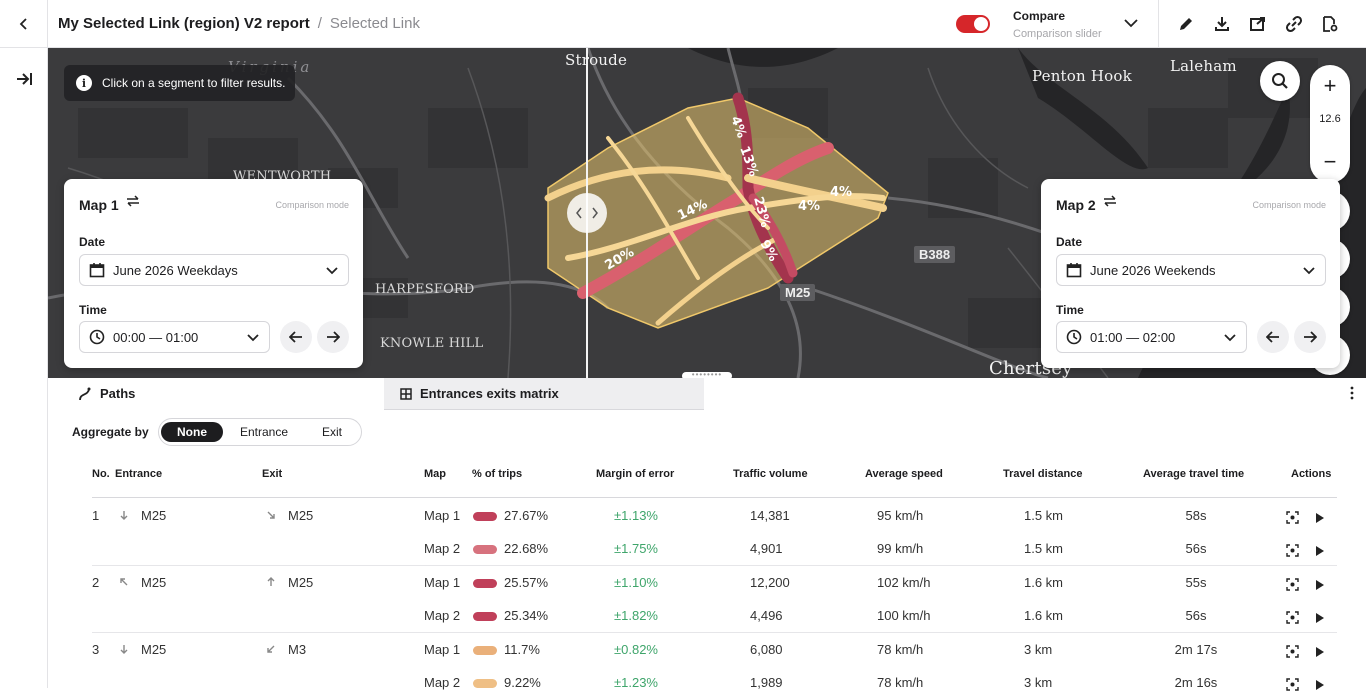 The image size is (1366, 696). Describe the element at coordinates (1330, 119) in the screenshot. I see `zoom-level: 12.6` at that location.